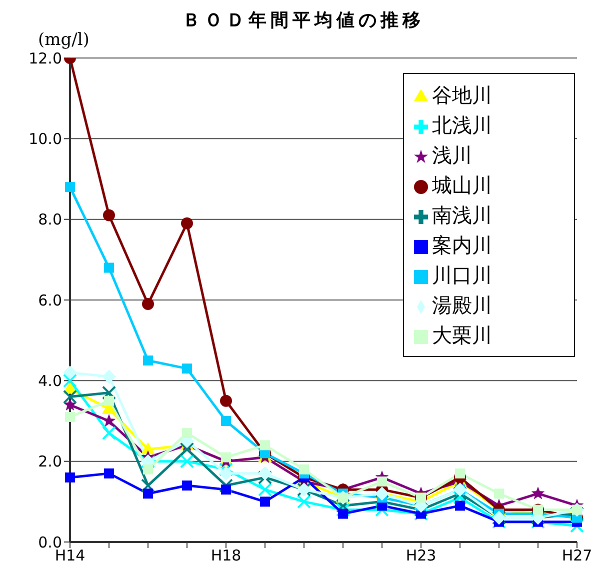 The image size is (607, 580). Describe the element at coordinates (462, 215) in the screenshot. I see `legend-label: 南浅川` at that location.